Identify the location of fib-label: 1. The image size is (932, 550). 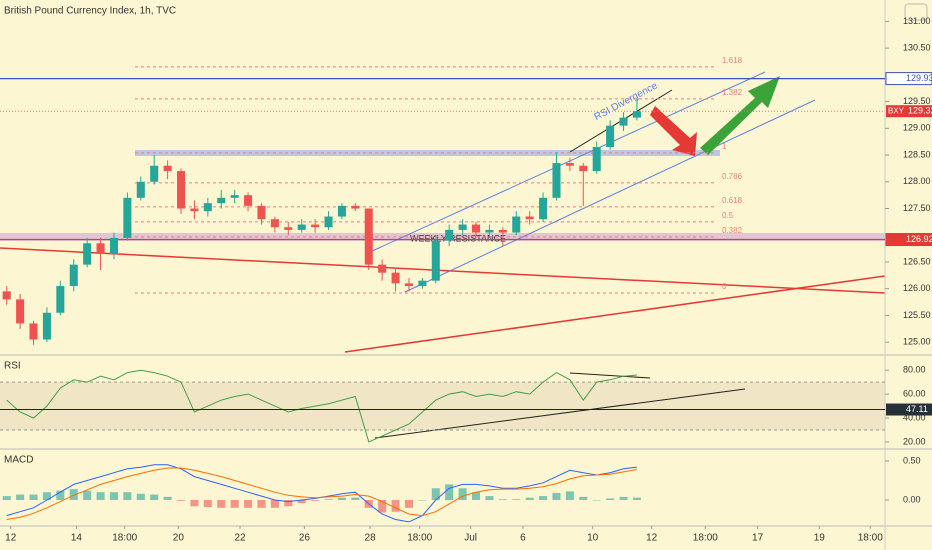
(724, 146).